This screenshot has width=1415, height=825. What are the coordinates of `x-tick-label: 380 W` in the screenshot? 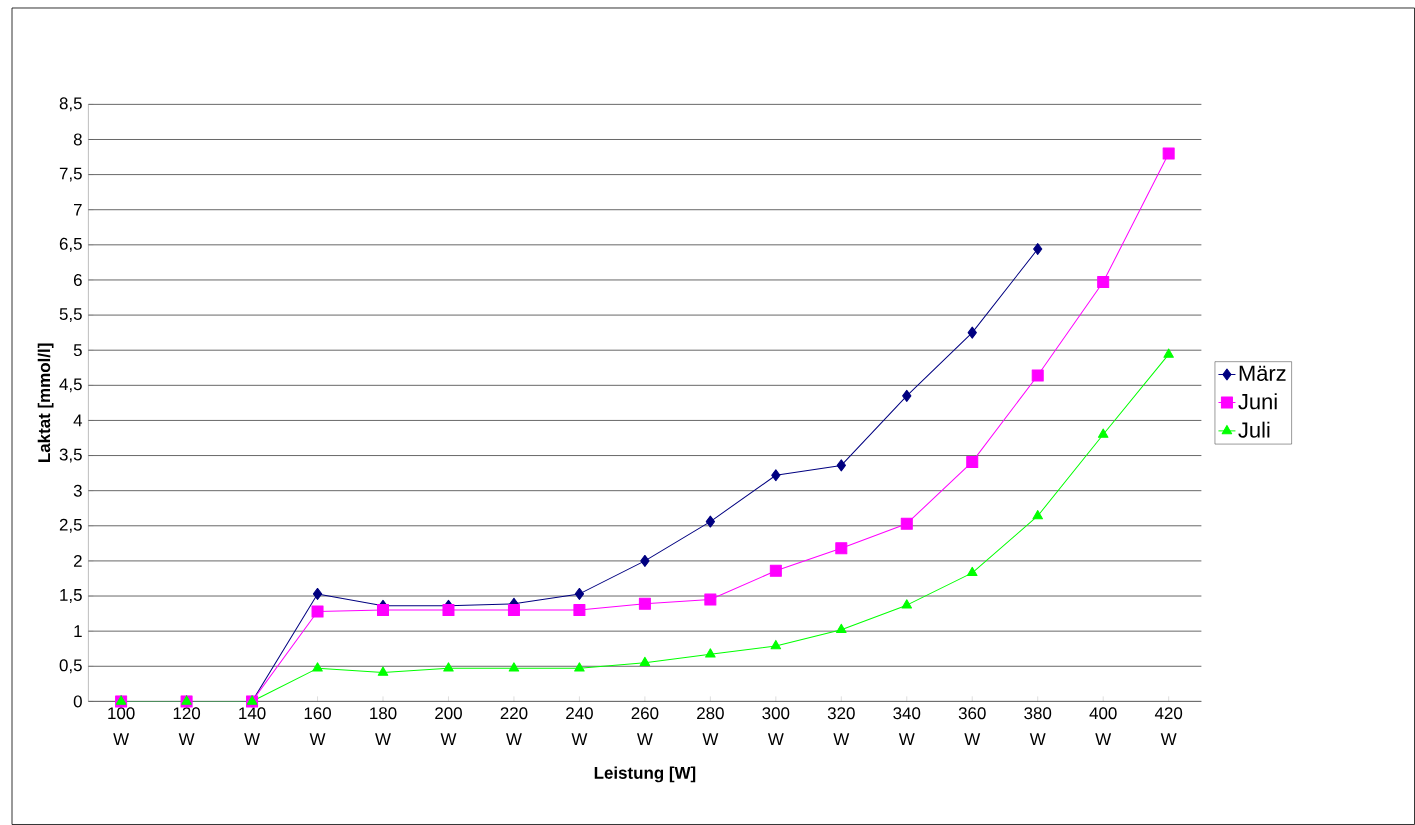 It's located at (1038, 726).